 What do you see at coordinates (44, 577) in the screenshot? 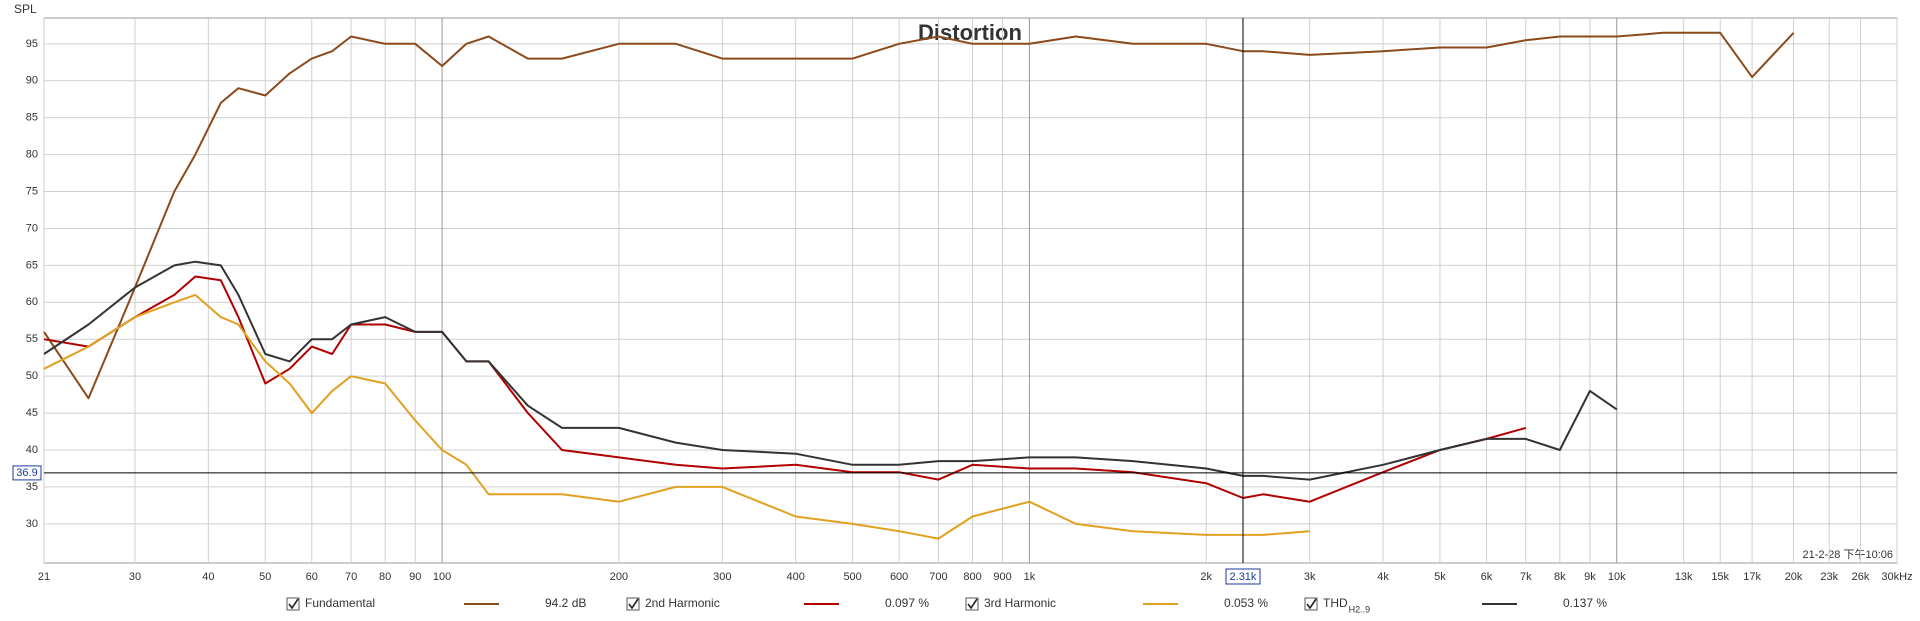
I see `x-tick-label: 21` at bounding box center [44, 577].